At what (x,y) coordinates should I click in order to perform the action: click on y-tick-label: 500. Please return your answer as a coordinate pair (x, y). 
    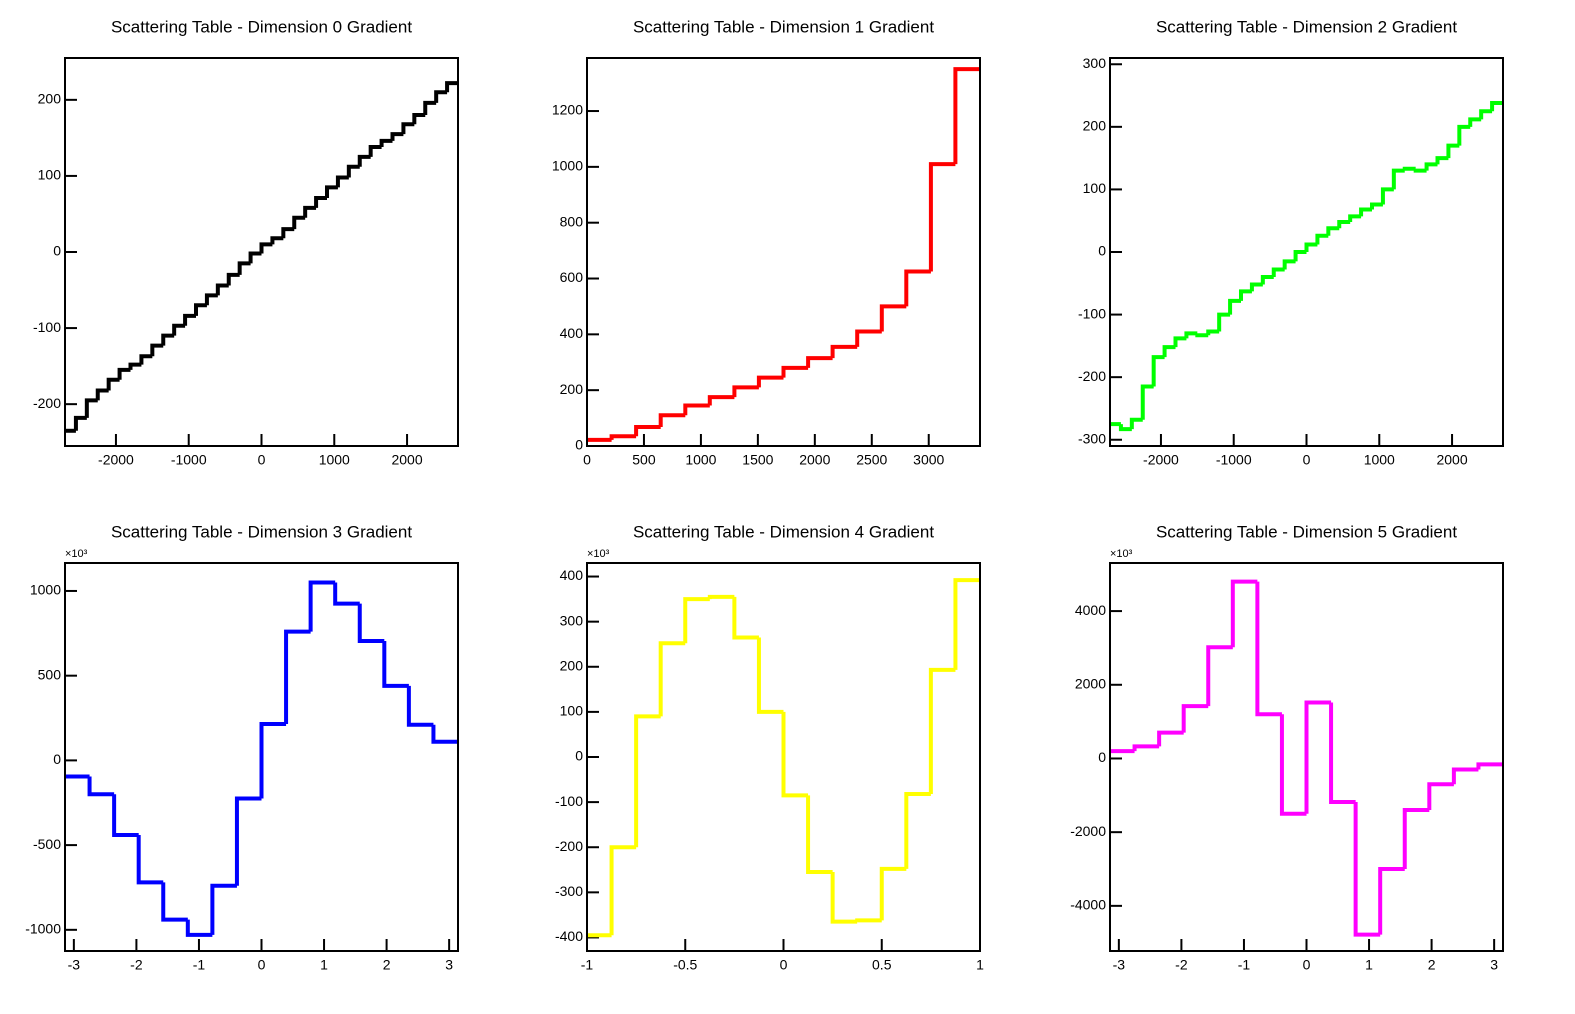
    Looking at the image, I should click on (50, 674).